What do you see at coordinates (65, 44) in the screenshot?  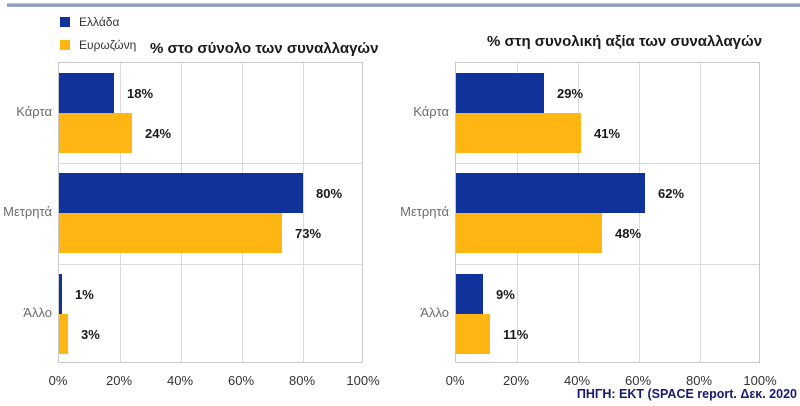 I see `eurozone-color-swatch-icon` at bounding box center [65, 44].